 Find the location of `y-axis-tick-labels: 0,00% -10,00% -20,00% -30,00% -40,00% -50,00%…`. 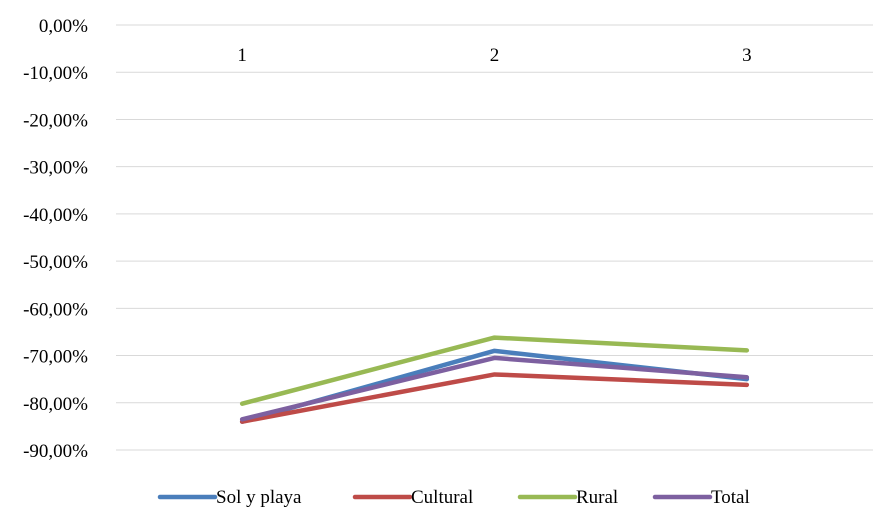

y-axis-tick-labels: 0,00% -10,00% -20,00% -30,00% -40,00% -50,00%… is located at coordinates (55, 239).